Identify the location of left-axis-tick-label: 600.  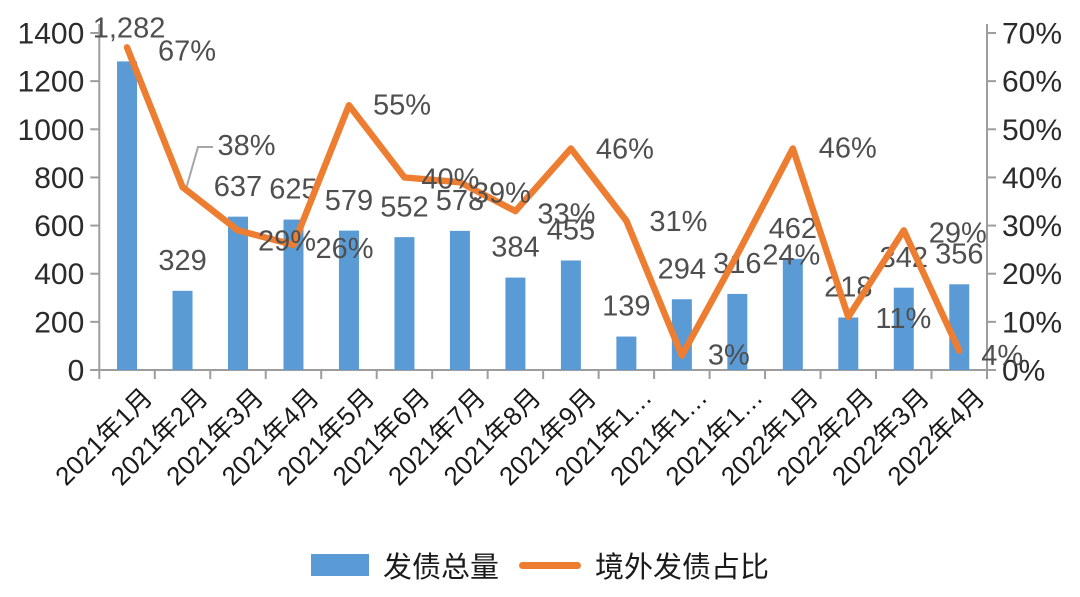
(59, 226).